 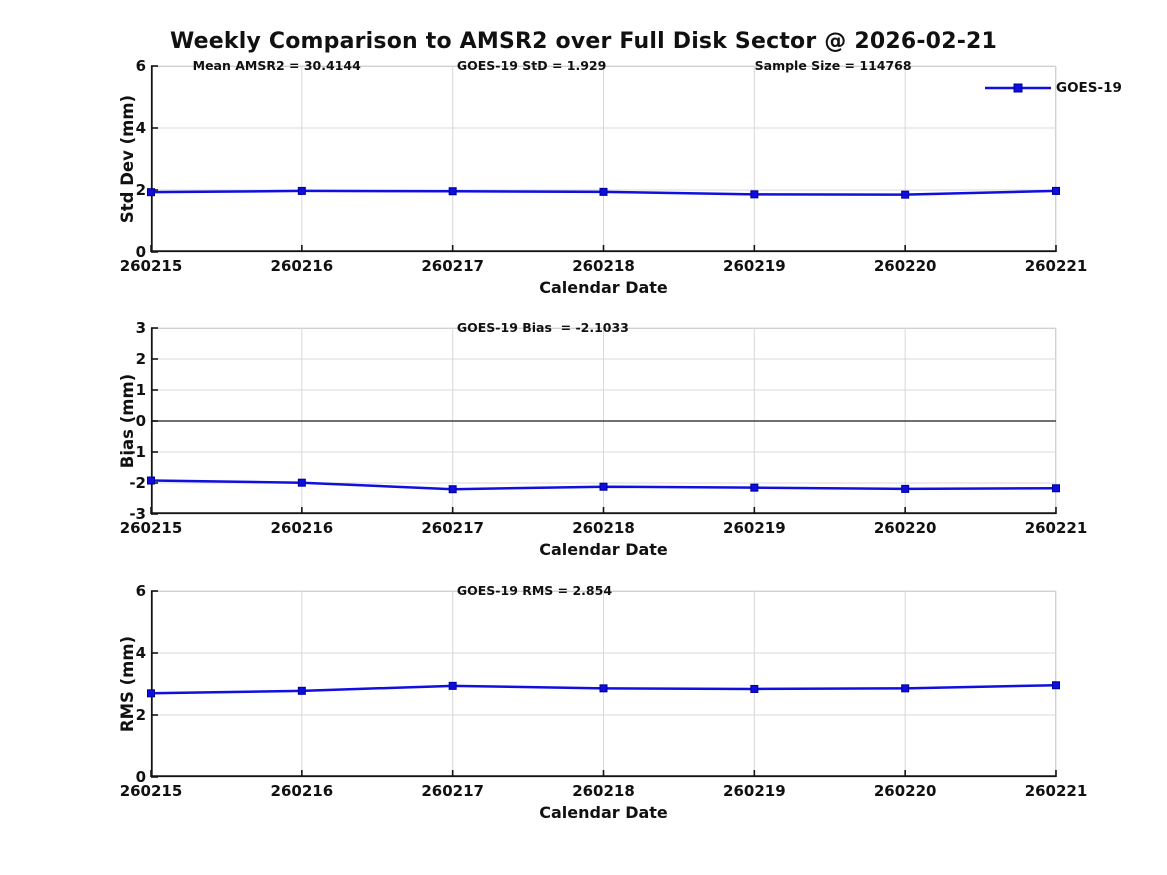 I want to click on y-axis-label: Bias (mm), so click(x=127, y=421).